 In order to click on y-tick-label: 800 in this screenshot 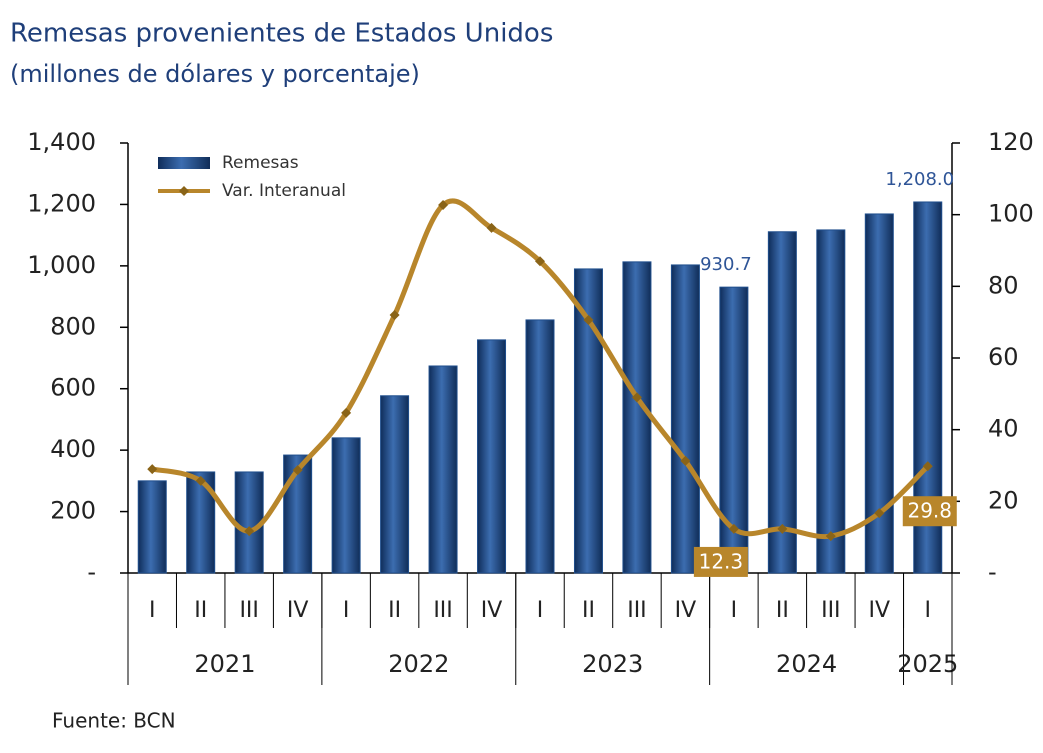, I will do `click(73, 326)`.